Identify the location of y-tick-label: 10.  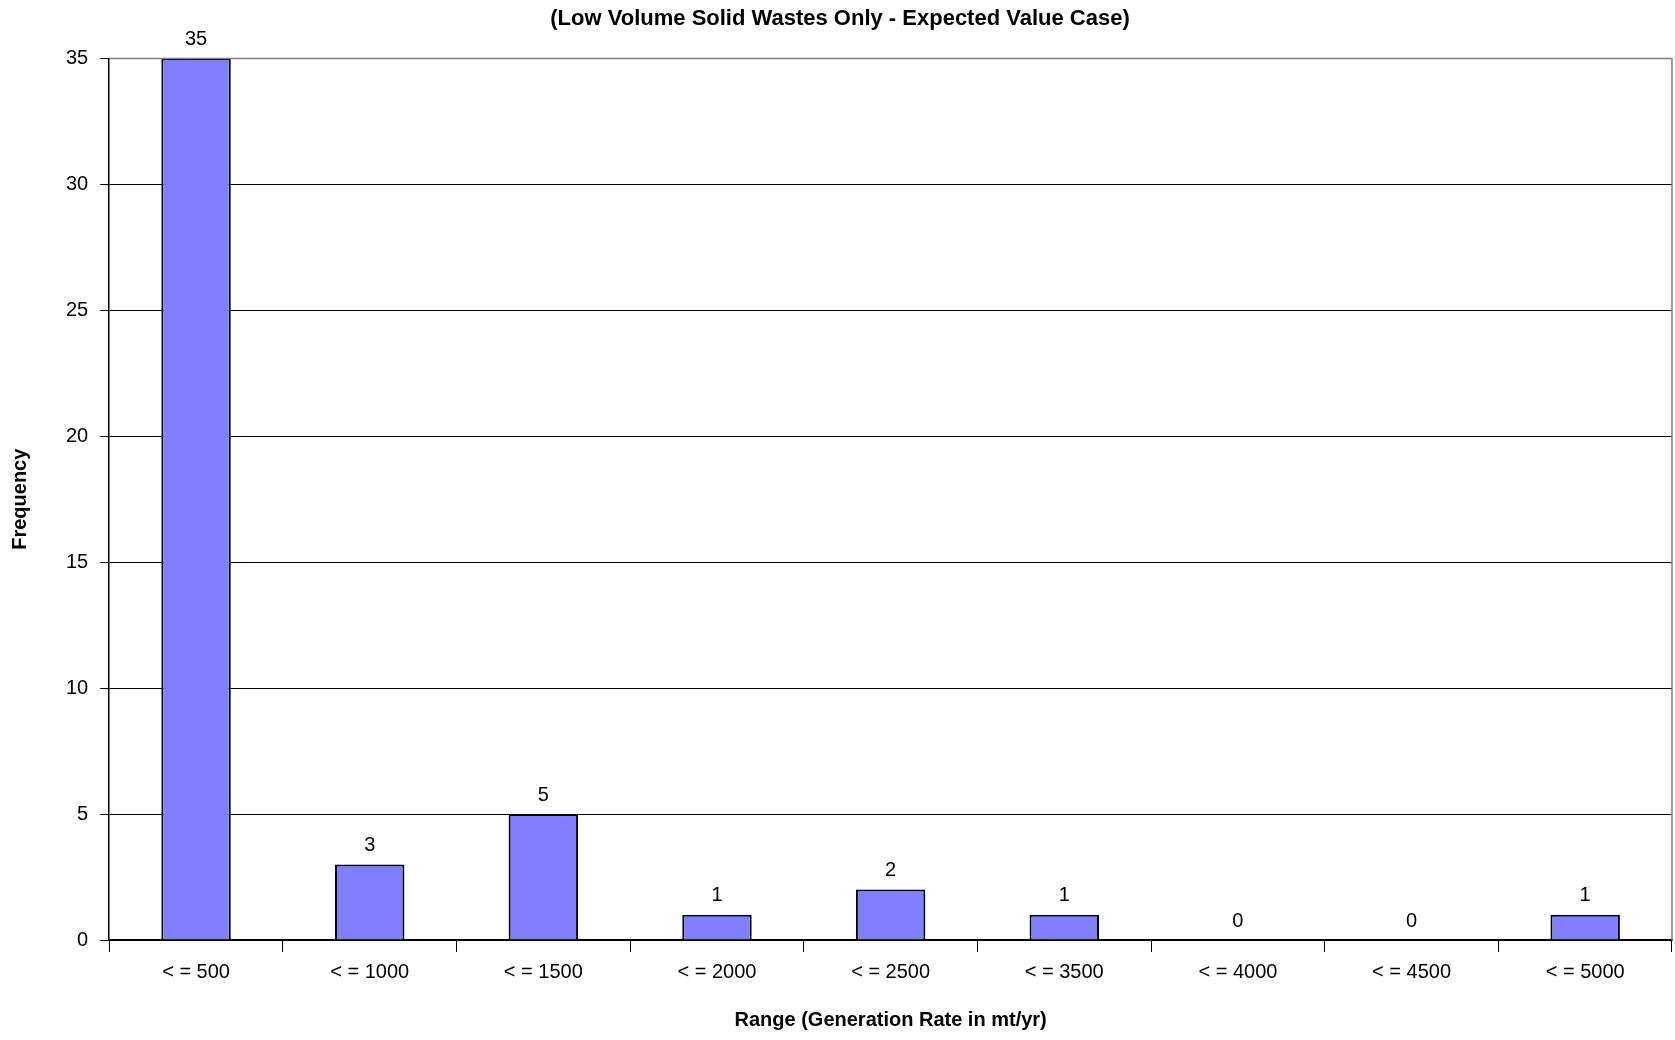
(77, 686).